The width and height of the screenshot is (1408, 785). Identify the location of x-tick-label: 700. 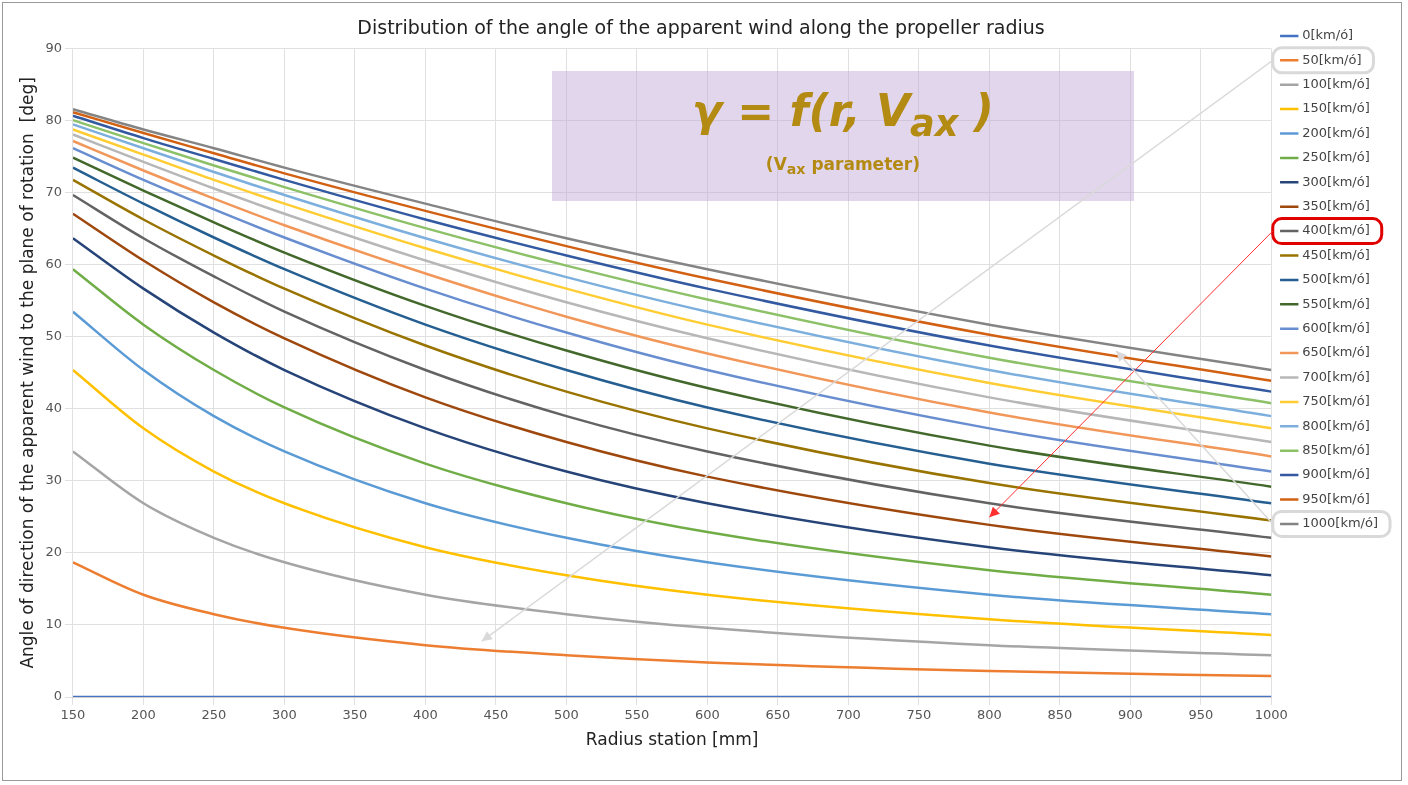
(848, 715).